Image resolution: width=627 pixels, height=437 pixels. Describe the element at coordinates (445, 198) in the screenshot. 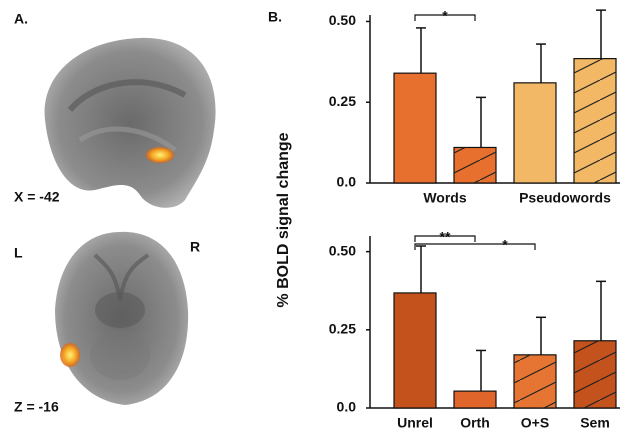

I see `group-label: Words` at that location.